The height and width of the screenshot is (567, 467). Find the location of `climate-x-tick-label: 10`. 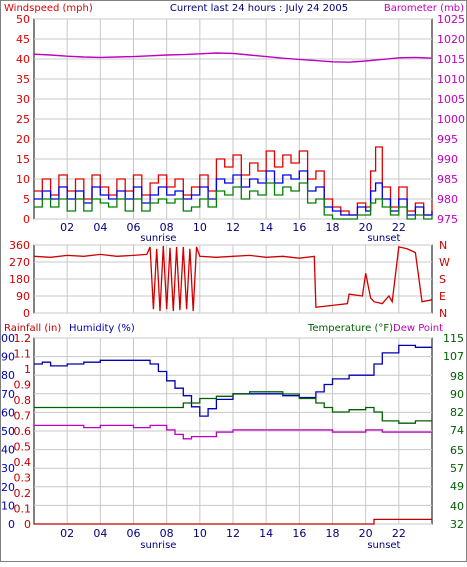

climate-x-tick-label: 10 is located at coordinates (200, 533).